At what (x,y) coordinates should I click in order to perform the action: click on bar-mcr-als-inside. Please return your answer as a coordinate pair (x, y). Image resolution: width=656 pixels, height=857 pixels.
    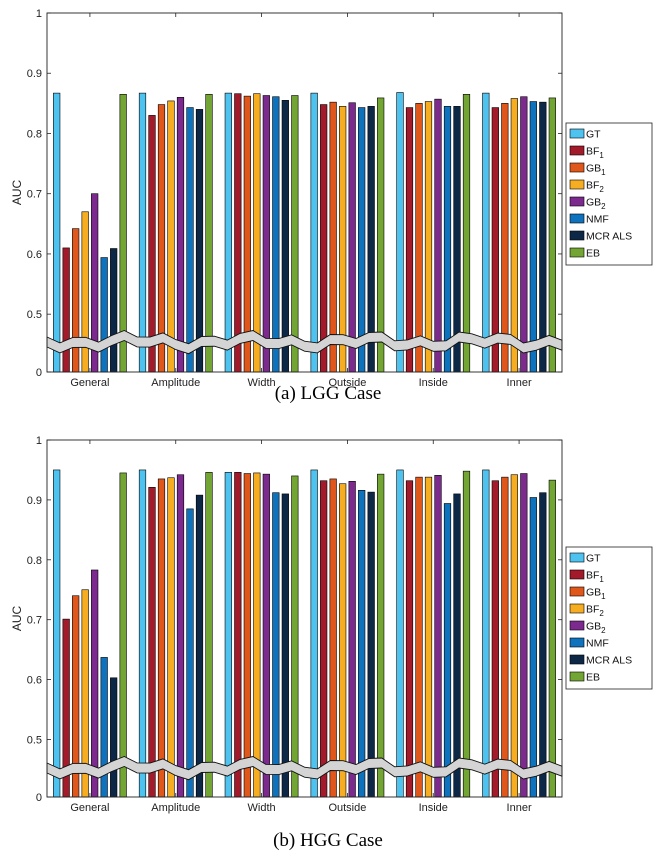
    Looking at the image, I should click on (457, 645).